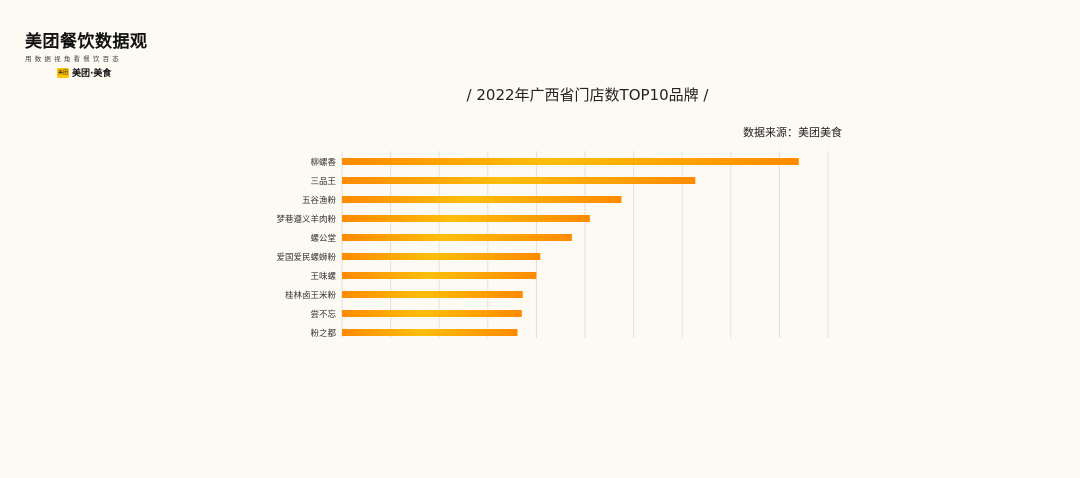  What do you see at coordinates (63, 72) in the screenshot?
I see `meituan-badge-icon: 美团` at bounding box center [63, 72].